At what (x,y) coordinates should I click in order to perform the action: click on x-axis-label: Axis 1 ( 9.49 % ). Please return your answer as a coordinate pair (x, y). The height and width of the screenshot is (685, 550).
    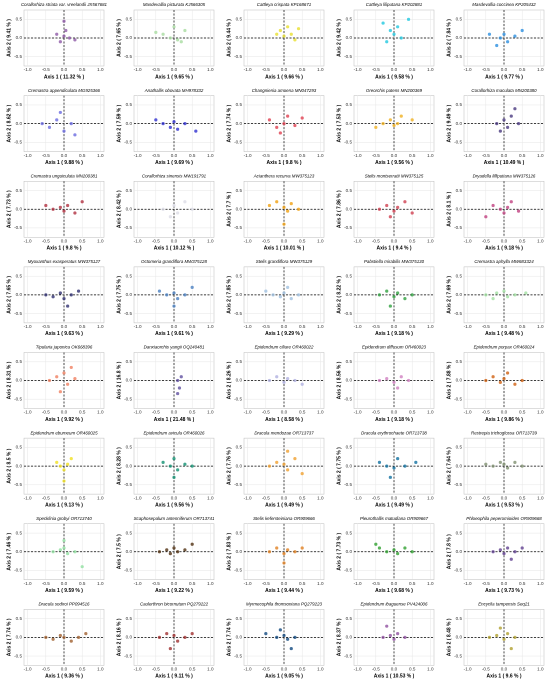
    Looking at the image, I should click on (284, 505).